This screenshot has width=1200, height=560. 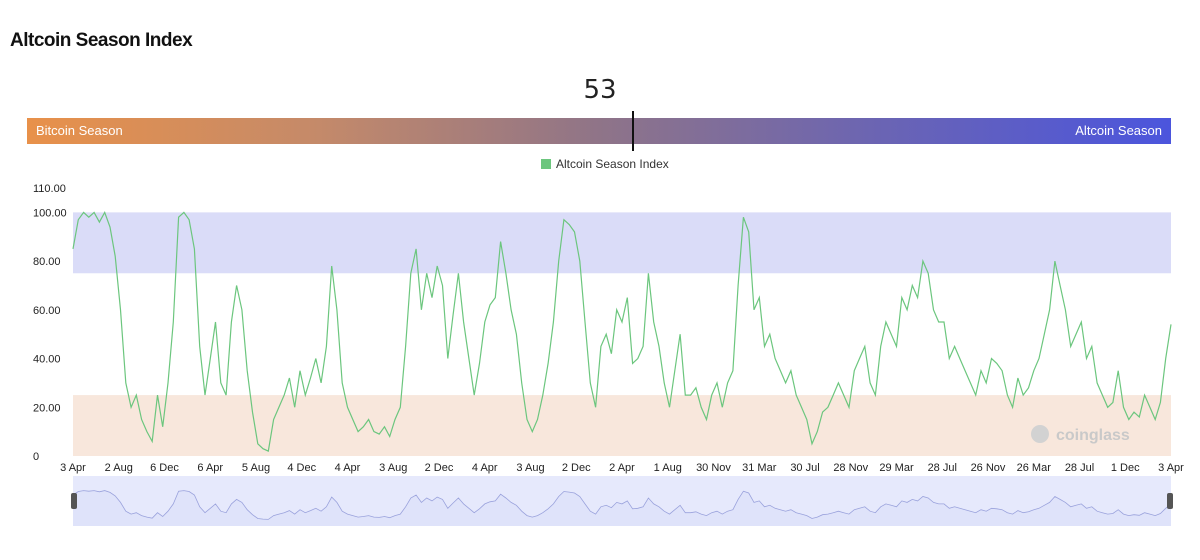 What do you see at coordinates (210, 468) in the screenshot?
I see `x-tick-label: 6 Apr` at bounding box center [210, 468].